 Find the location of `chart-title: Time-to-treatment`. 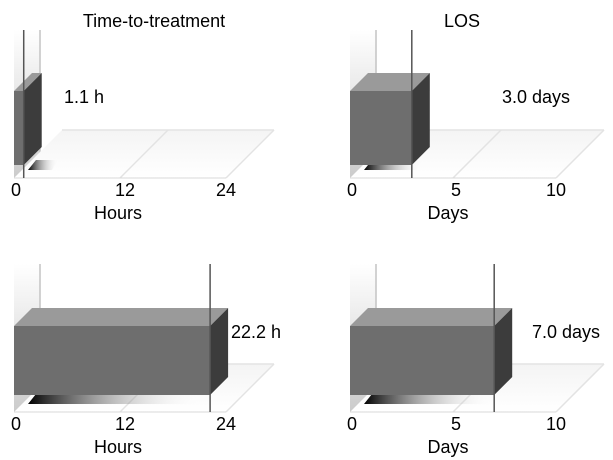

chart-title: Time-to-treatment is located at coordinates (154, 21).